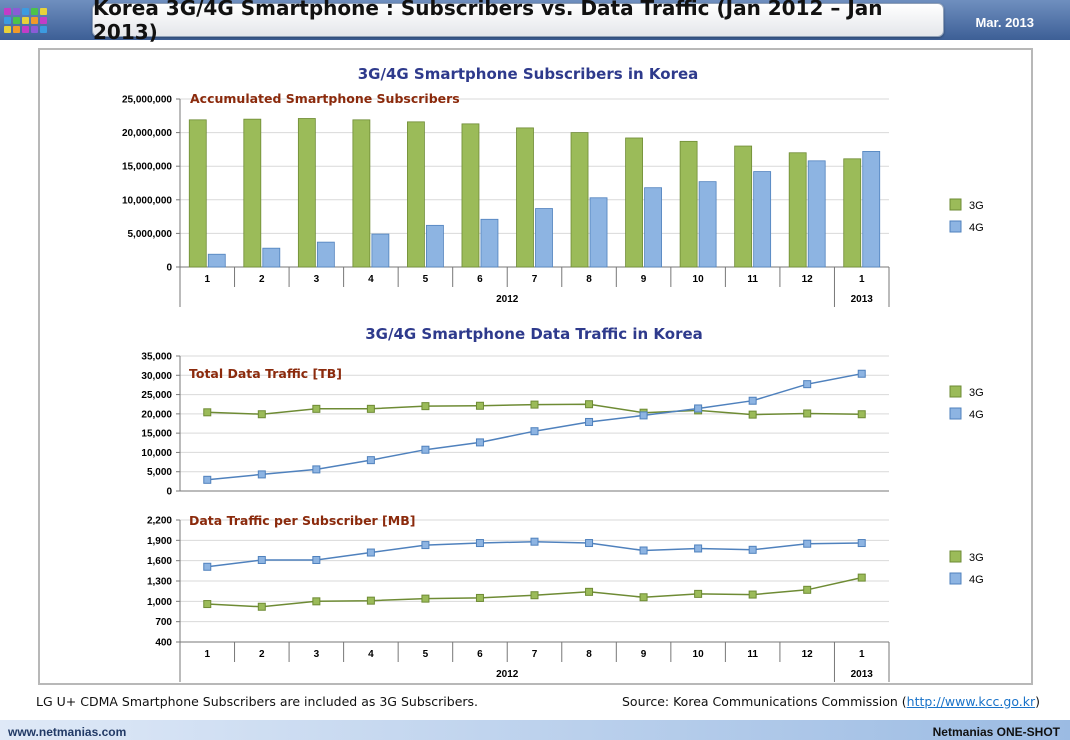  Describe the element at coordinates (535, 279) in the screenshot. I see `subscribers-xtick-label: 7` at that location.